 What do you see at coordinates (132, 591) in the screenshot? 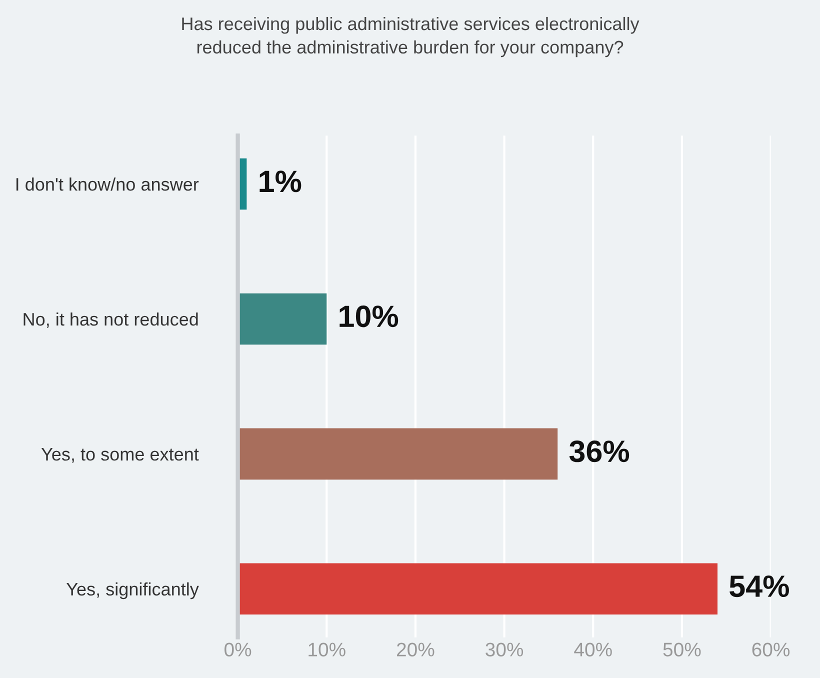
I see `y-tick-label: Yes, significantly` at bounding box center [132, 591].